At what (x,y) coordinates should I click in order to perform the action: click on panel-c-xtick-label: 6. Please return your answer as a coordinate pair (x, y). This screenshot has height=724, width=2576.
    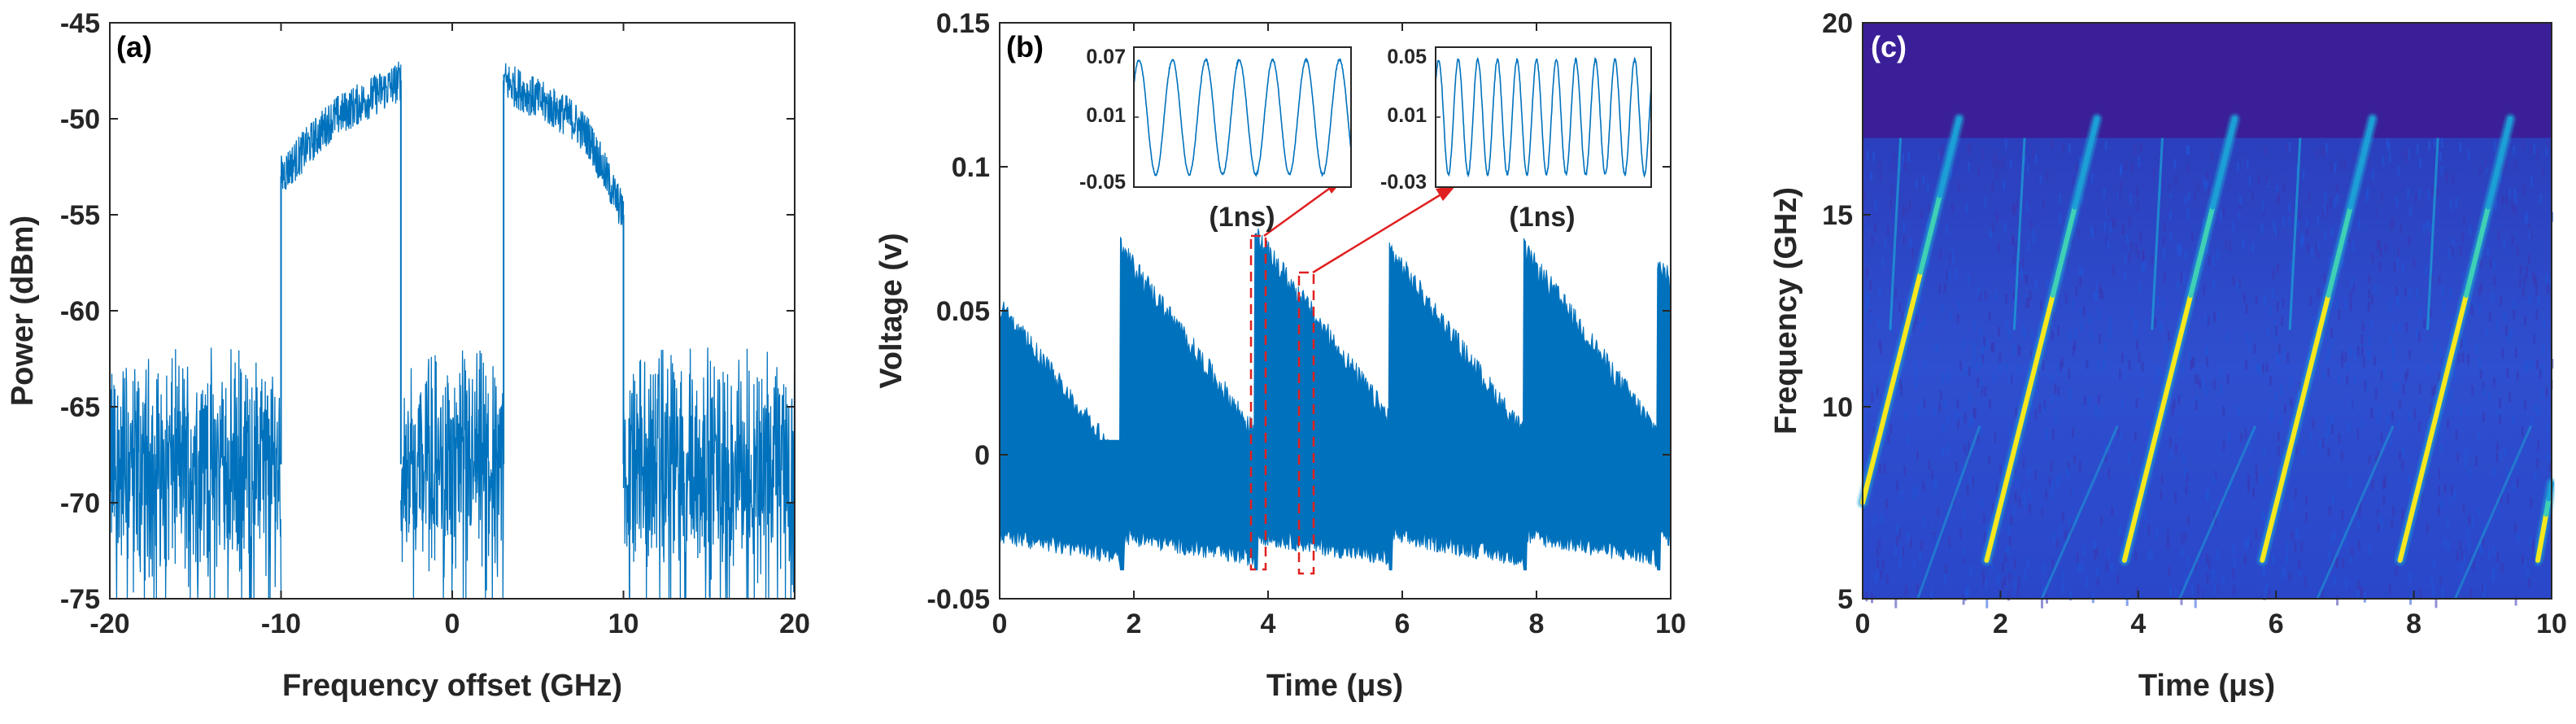
    Looking at the image, I should click on (2276, 623).